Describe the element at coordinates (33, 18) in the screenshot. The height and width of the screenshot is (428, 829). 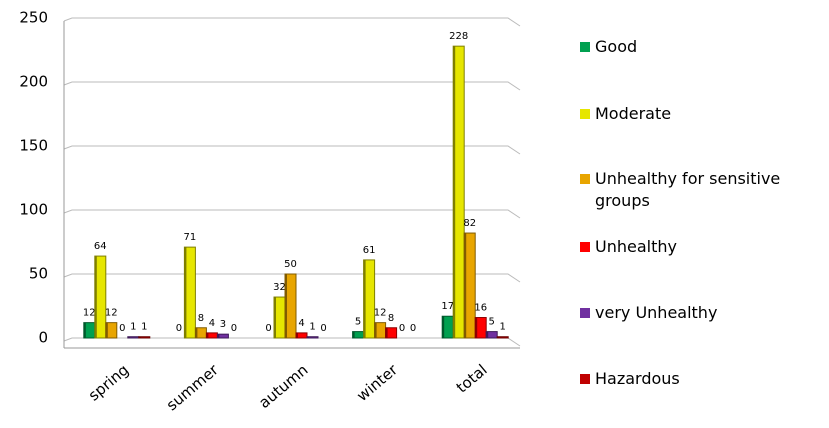
I see `y-tick-label: 250` at that location.